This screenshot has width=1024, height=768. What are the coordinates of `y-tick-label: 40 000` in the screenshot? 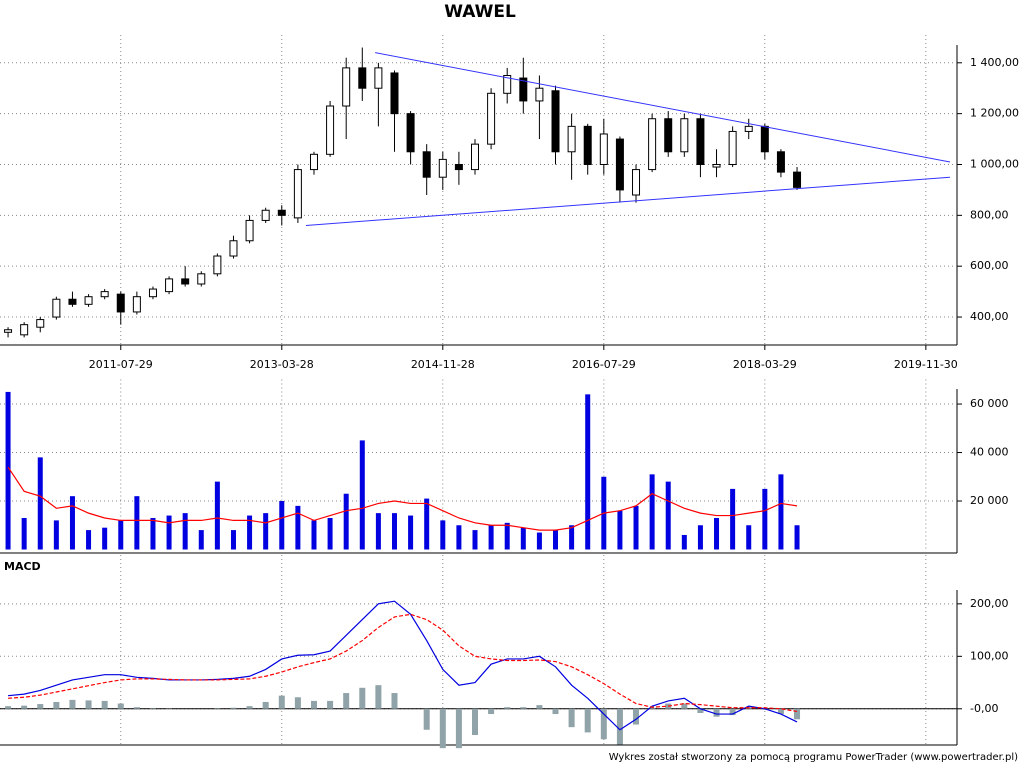 It's located at (989, 452).